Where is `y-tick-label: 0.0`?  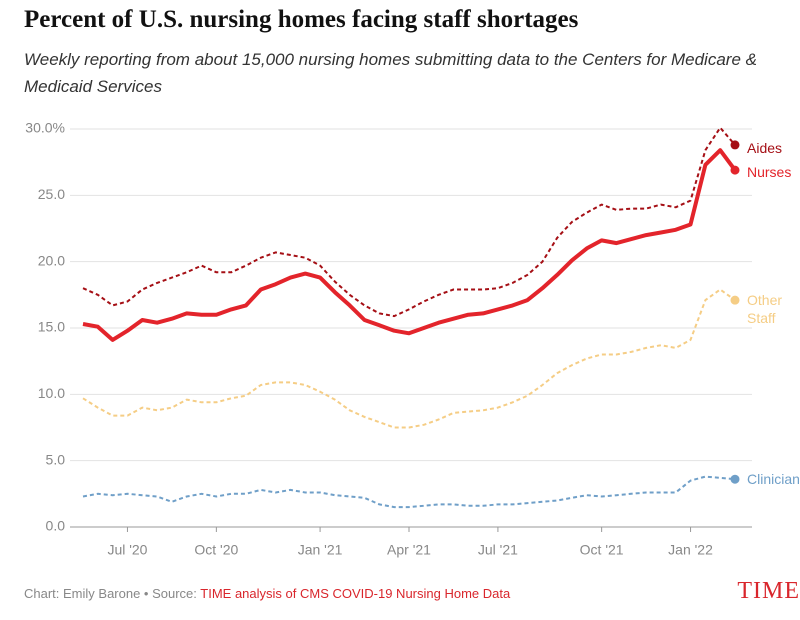
y-tick-label: 0.0 is located at coordinates (56, 526).